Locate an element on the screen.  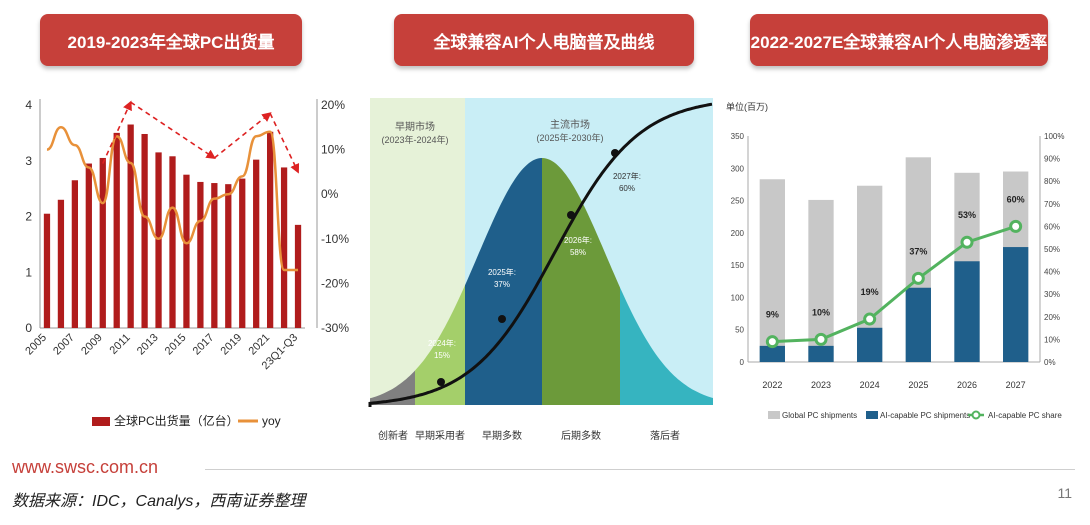
left-y-tick-label: 250 is located at coordinates (738, 201).